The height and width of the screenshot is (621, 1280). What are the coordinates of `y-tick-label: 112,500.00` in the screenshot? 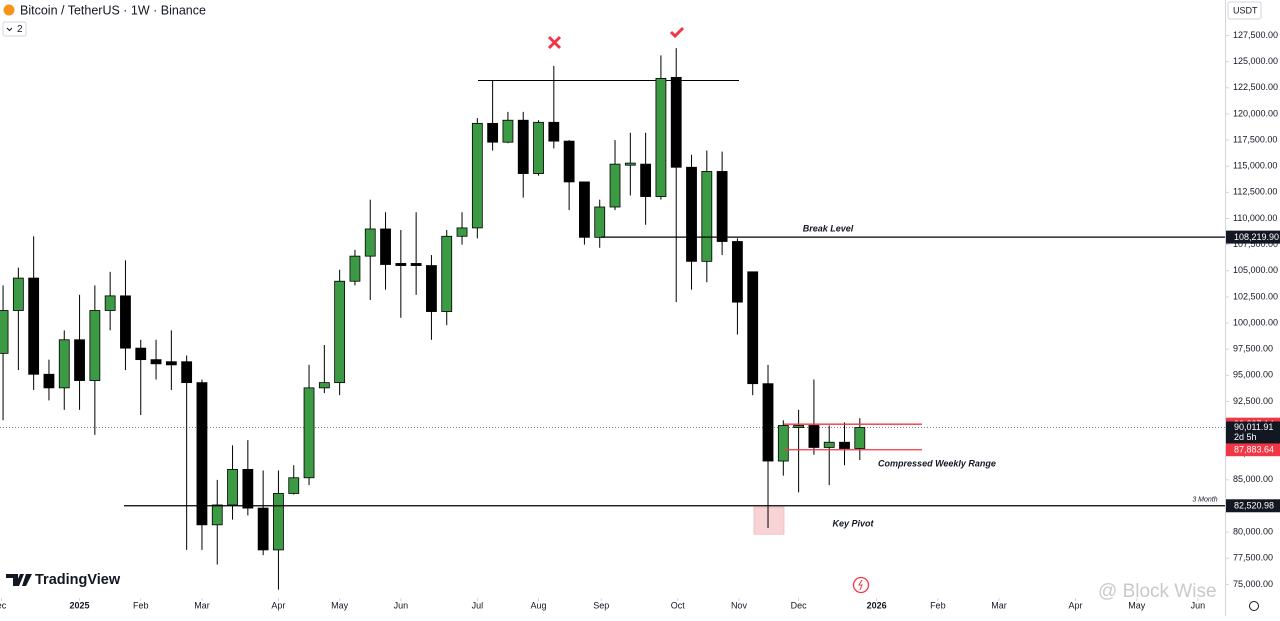 It's located at (1255, 192).